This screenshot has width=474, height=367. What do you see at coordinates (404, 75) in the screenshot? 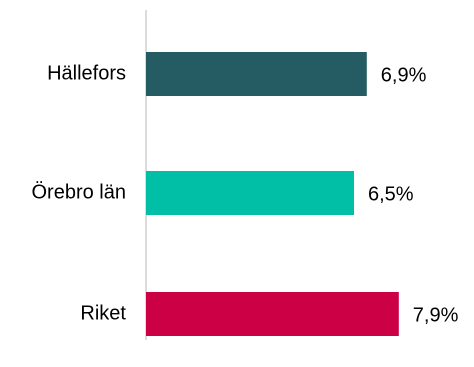
I see `value-label-0: 6,9%` at bounding box center [404, 75].